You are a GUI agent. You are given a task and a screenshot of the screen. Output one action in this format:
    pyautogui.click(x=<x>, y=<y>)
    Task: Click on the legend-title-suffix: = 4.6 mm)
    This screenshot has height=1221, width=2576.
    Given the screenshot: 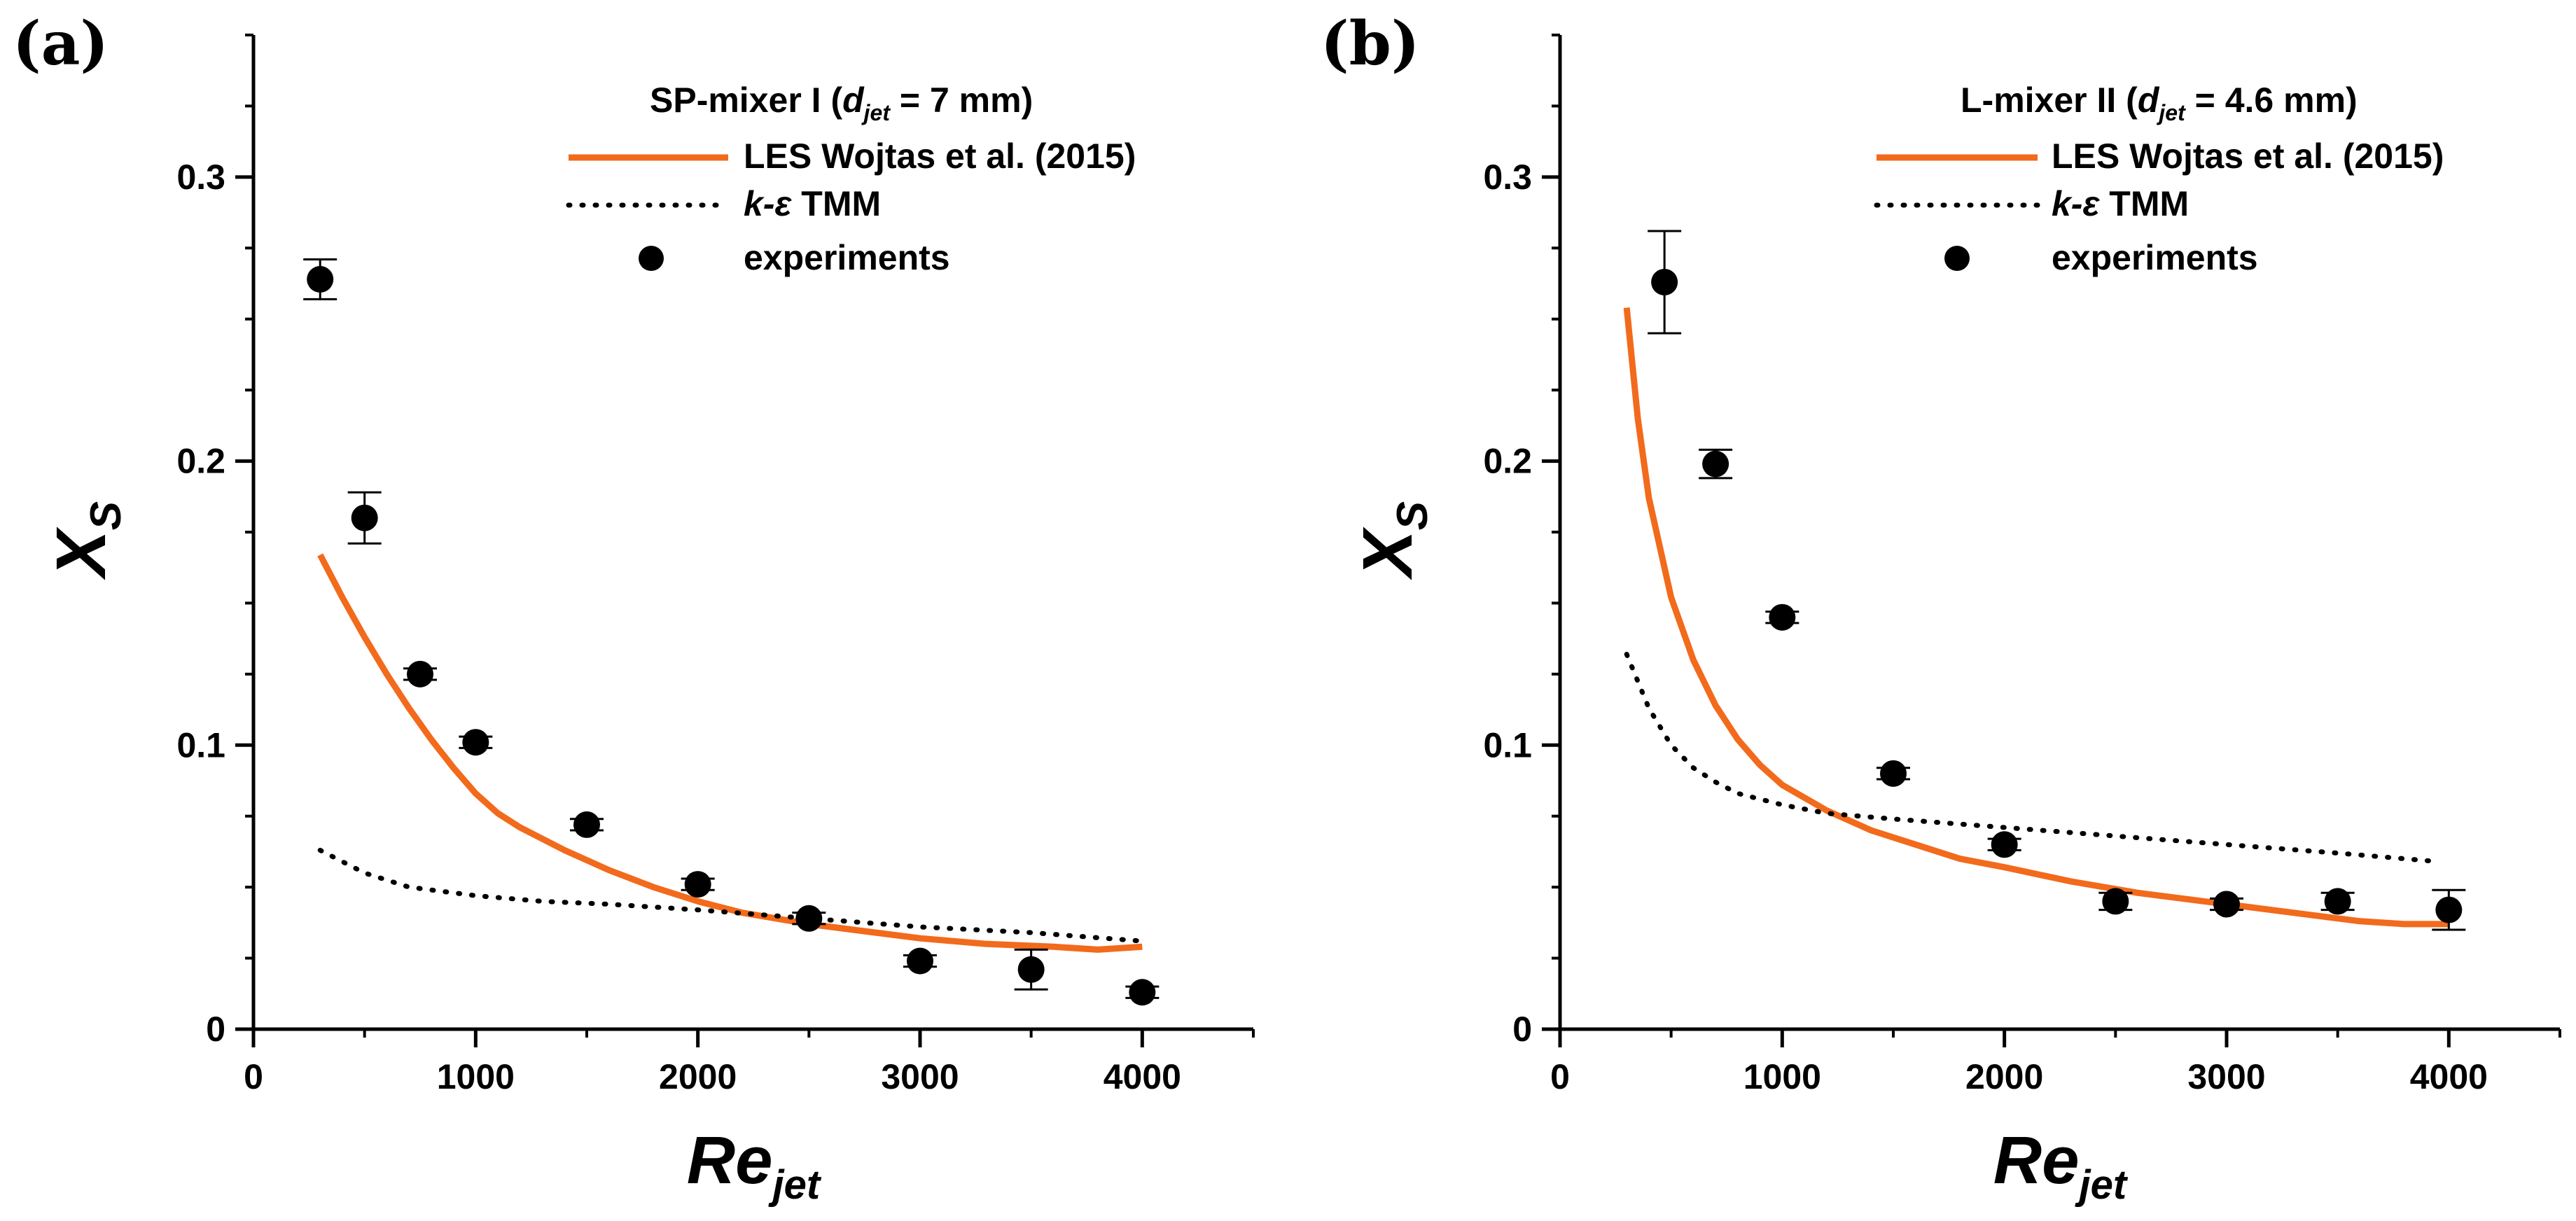 What is the action you would take?
    pyautogui.click(x=2271, y=100)
    